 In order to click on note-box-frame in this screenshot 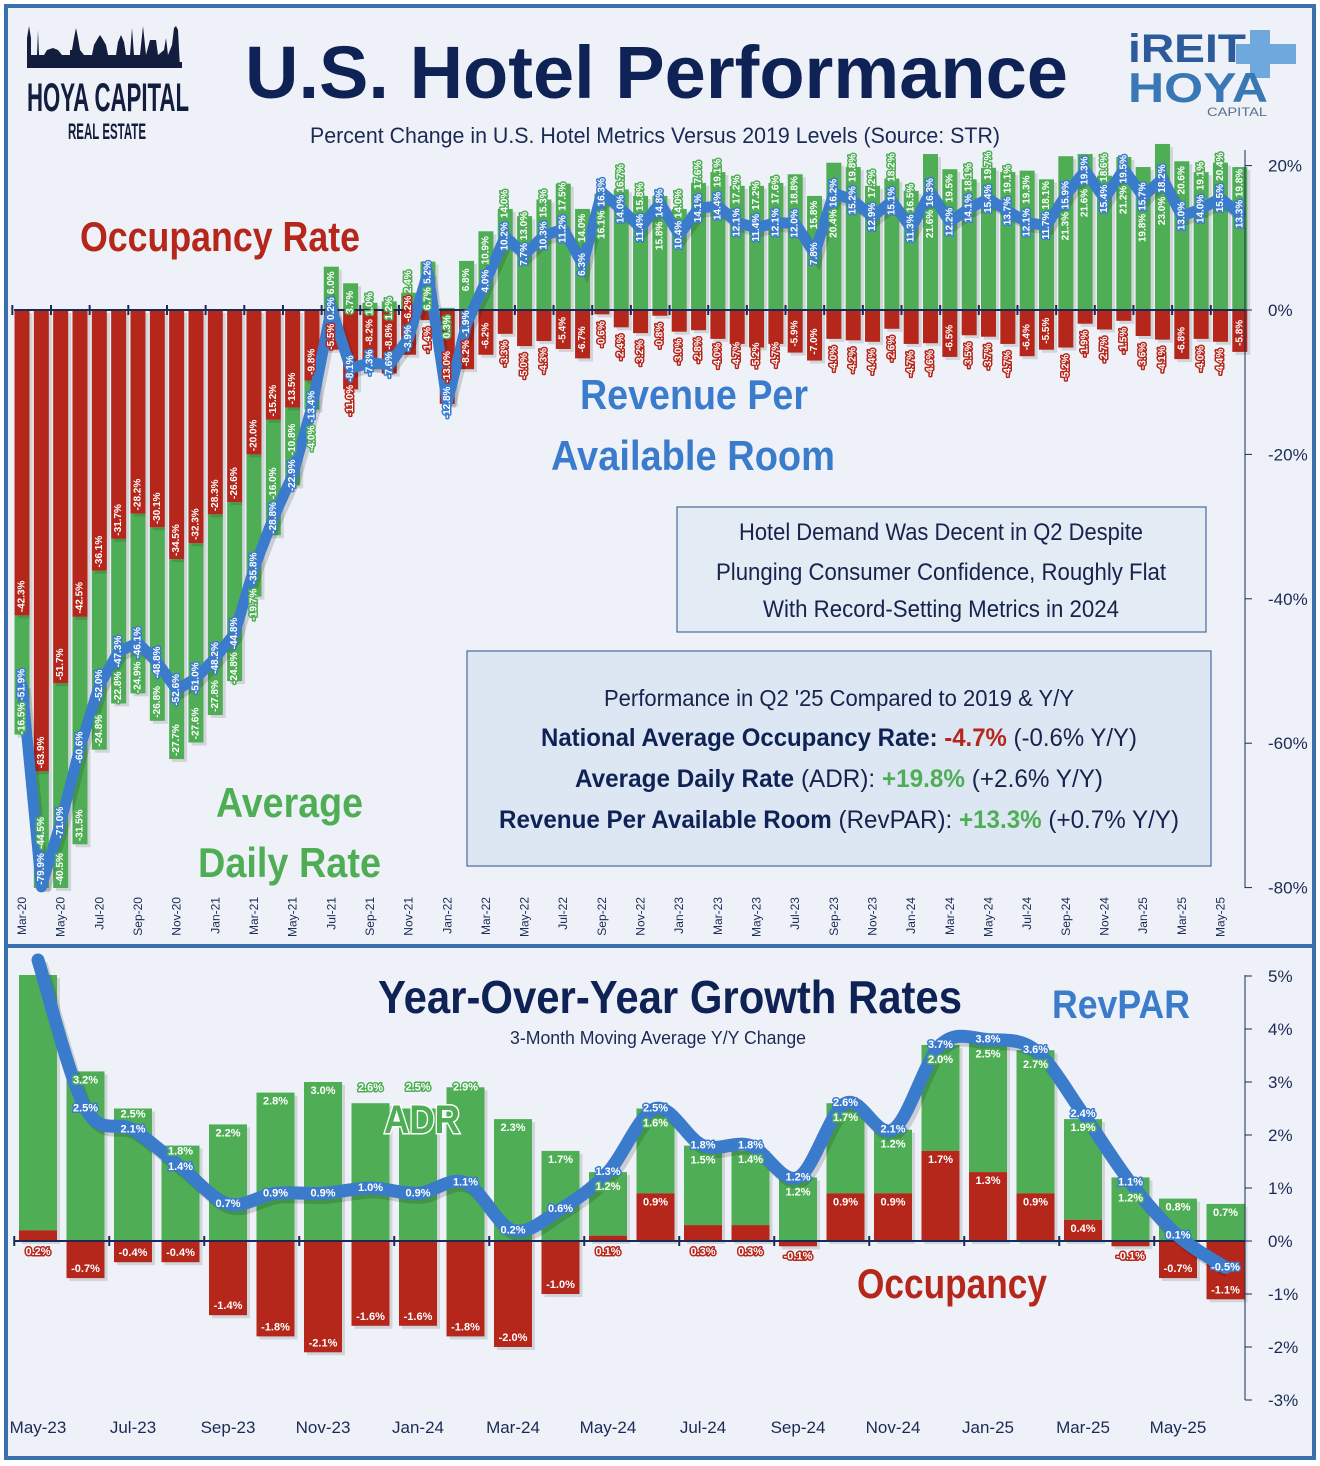, I will do `click(941, 569)`.